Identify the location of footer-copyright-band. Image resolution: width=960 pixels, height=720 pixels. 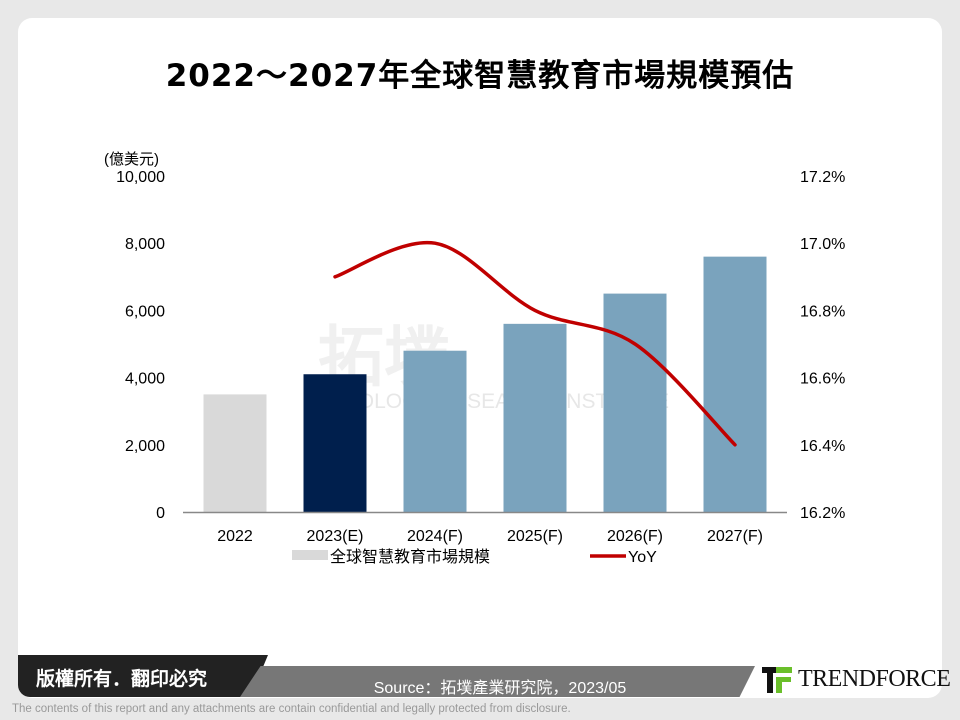
(143, 676).